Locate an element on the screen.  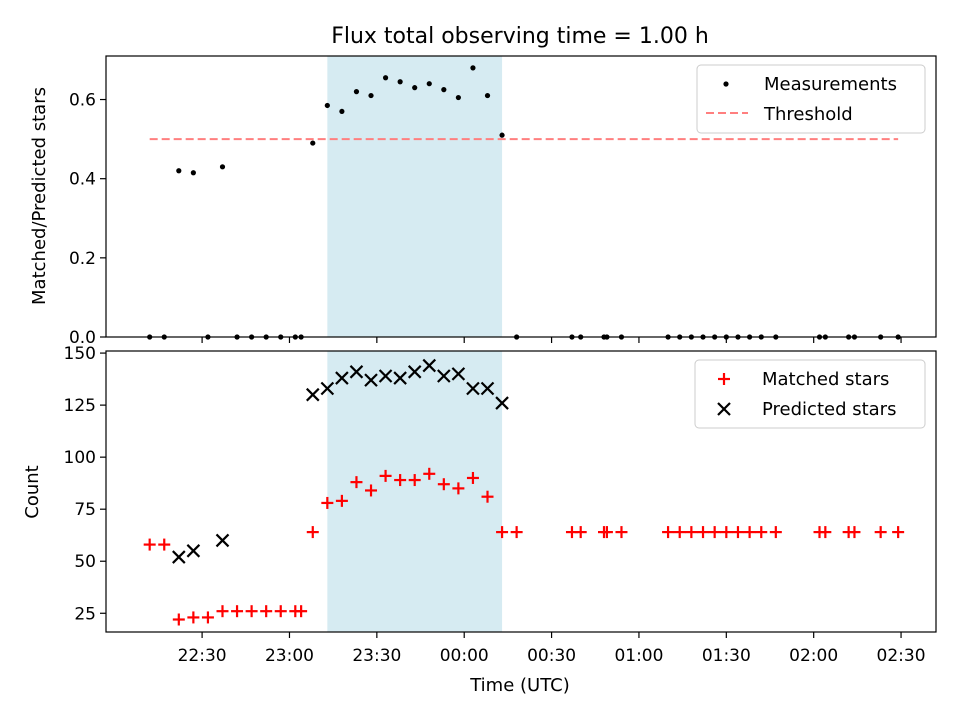
bottom-legend: Matched stars Predicted stars is located at coordinates (810, 394).